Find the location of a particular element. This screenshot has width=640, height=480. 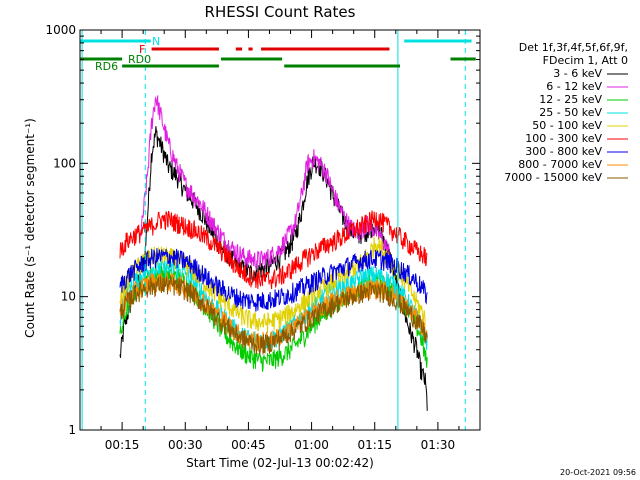

series-line-50-100keV is located at coordinates (272, 284).